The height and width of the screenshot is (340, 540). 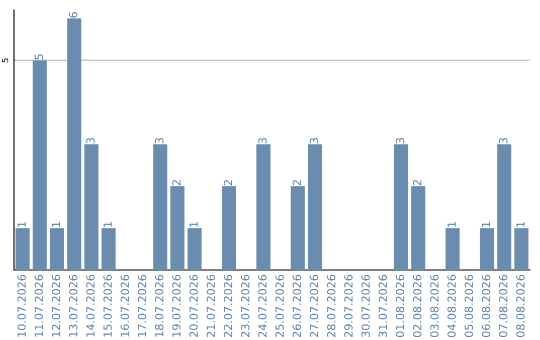 I want to click on x-tick-label: 02.08.2026, so click(x=417, y=306).